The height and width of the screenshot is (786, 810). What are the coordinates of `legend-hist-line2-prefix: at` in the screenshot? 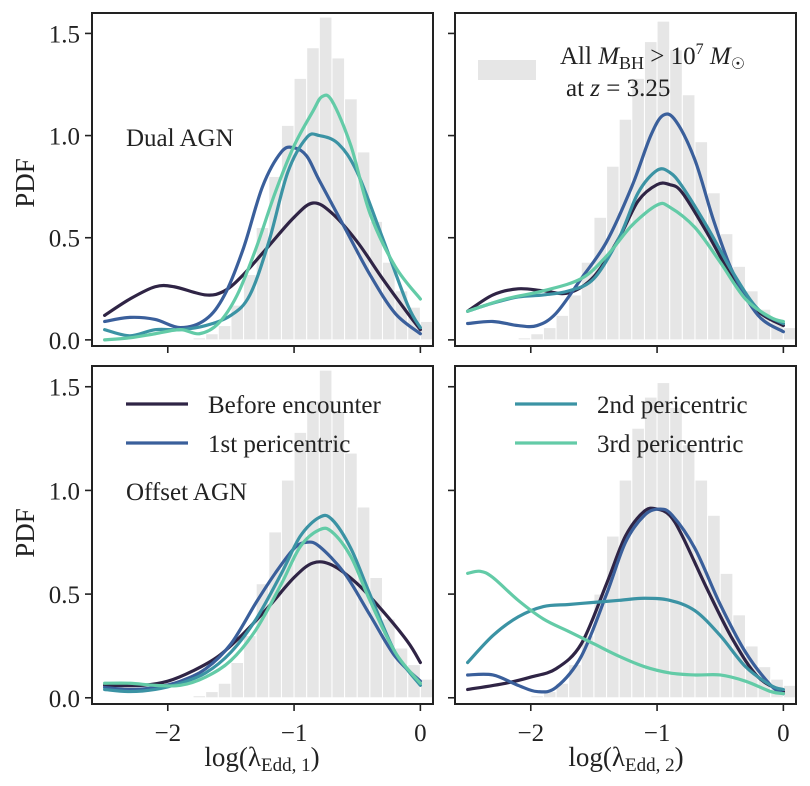 It's located at (578, 88).